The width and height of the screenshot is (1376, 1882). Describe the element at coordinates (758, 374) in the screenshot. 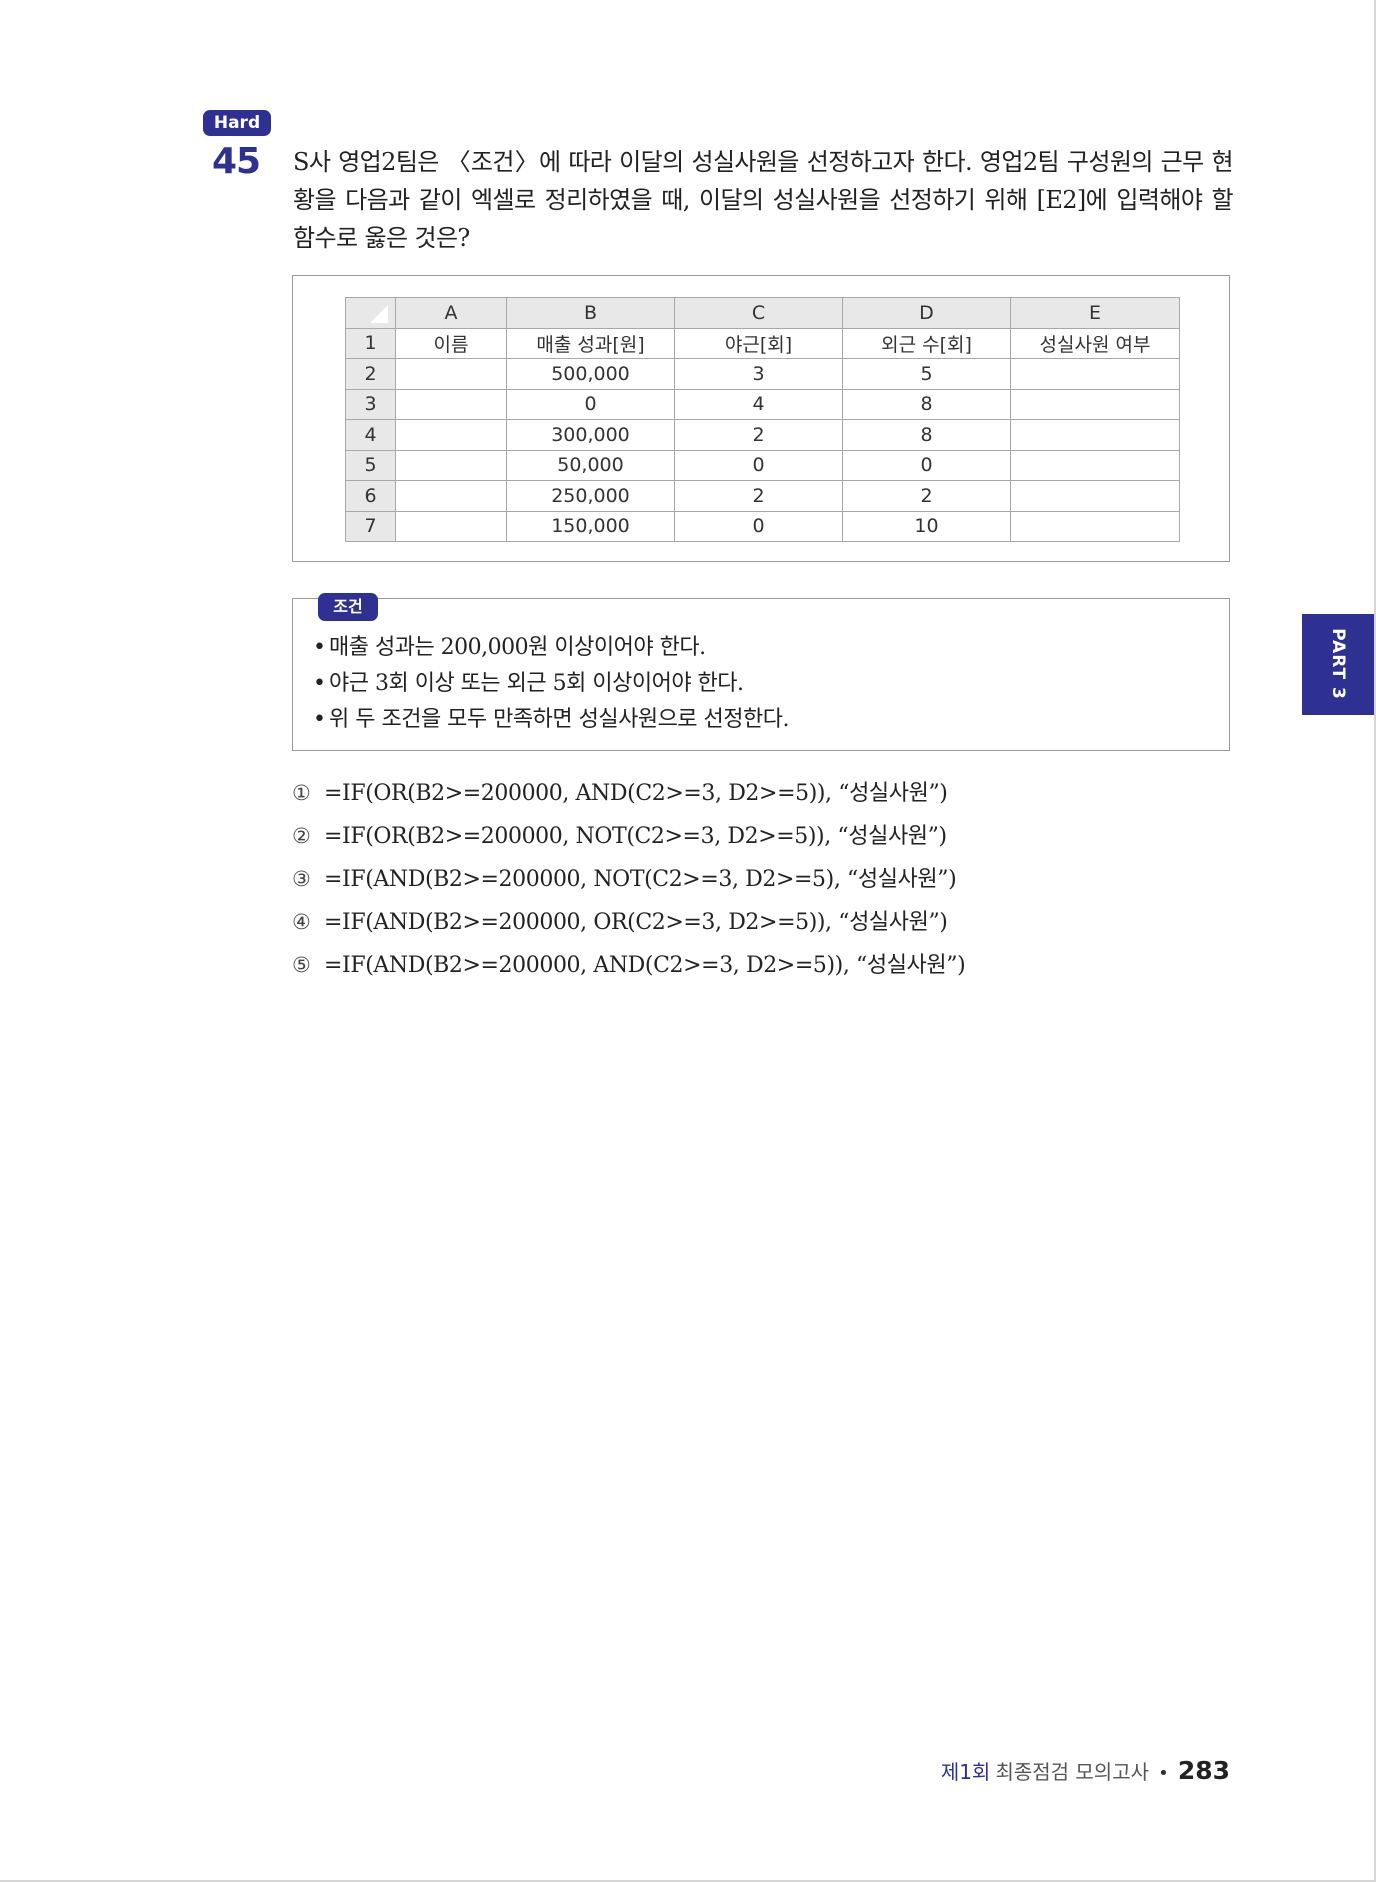

I see `cell-c2: 3` at that location.